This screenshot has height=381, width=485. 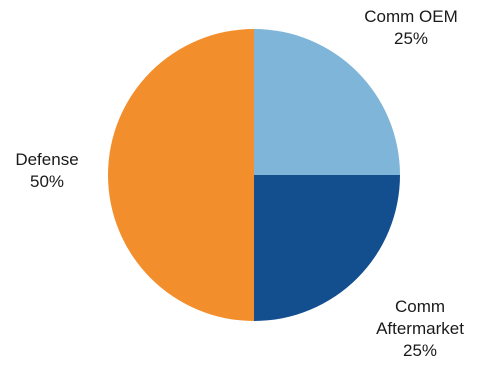 I want to click on slice-label-line: Comm OEM, so click(x=411, y=16).